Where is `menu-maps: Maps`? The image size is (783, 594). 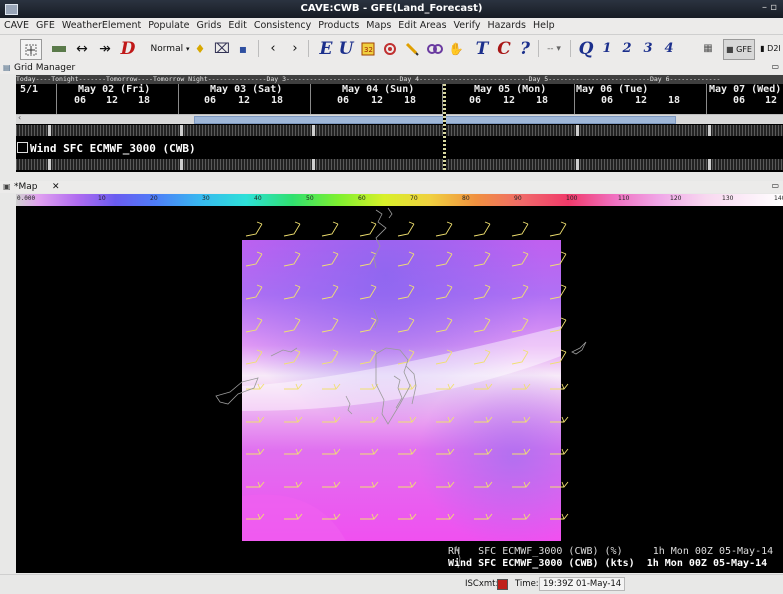
menu-maps: Maps is located at coordinates (379, 25).